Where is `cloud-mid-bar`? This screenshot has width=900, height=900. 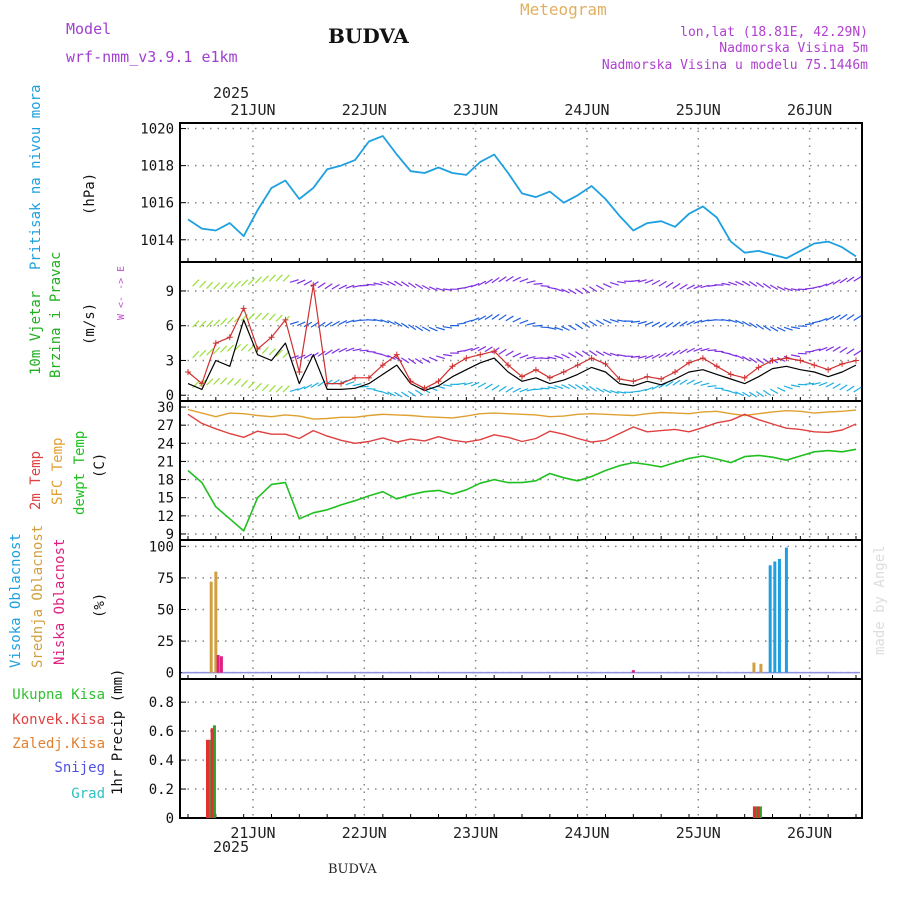
cloud-mid-bar is located at coordinates (761, 668).